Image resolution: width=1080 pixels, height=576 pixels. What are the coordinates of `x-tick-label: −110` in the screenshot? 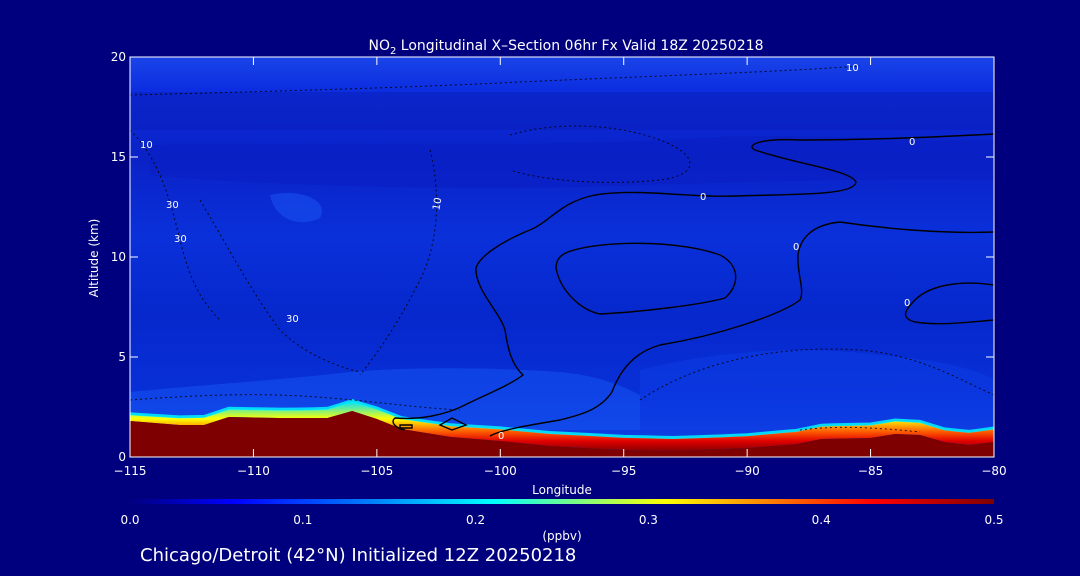 It's located at (253, 471).